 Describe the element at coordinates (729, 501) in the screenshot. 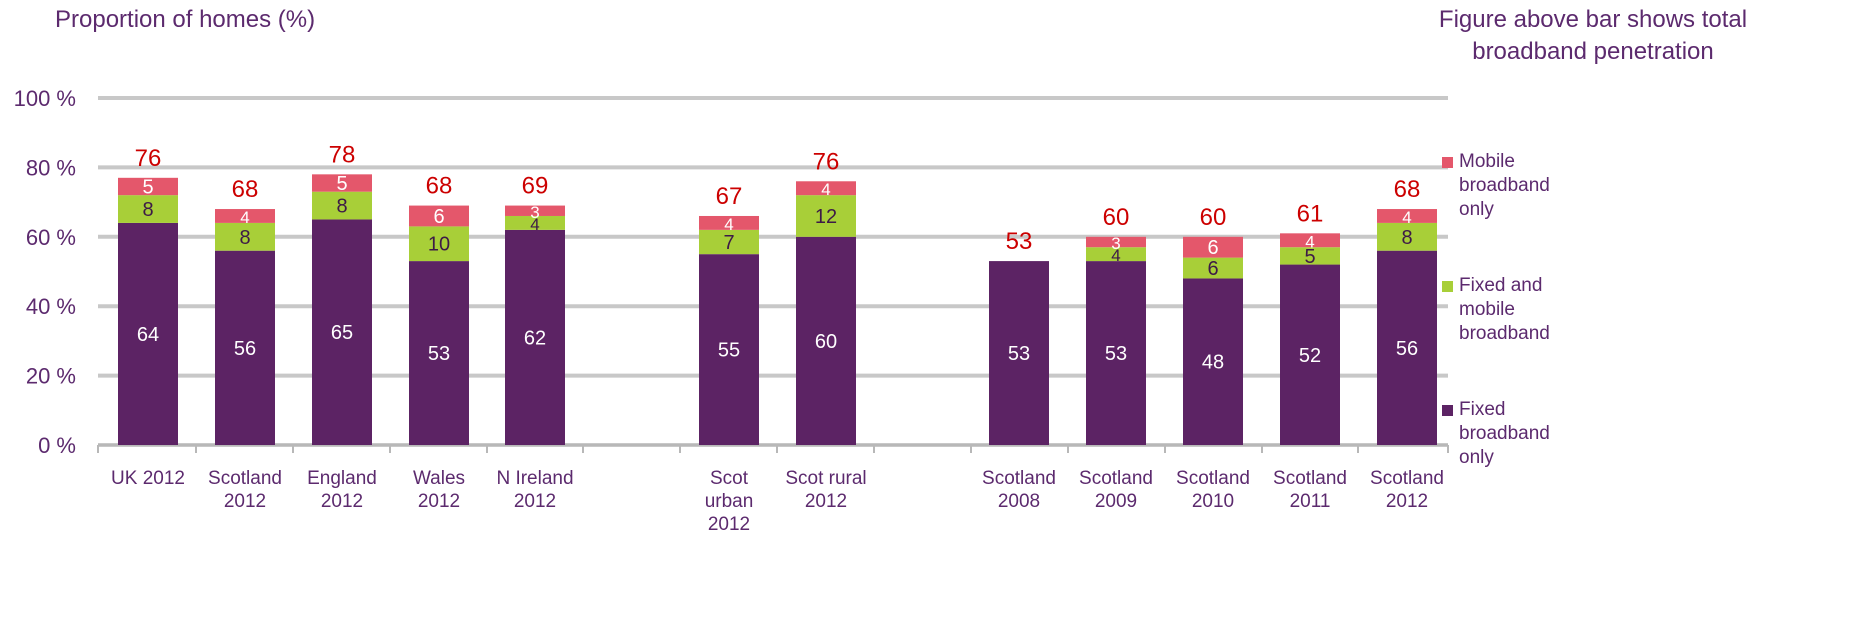

I see `x-tick-label: Scot urban 2012` at that location.